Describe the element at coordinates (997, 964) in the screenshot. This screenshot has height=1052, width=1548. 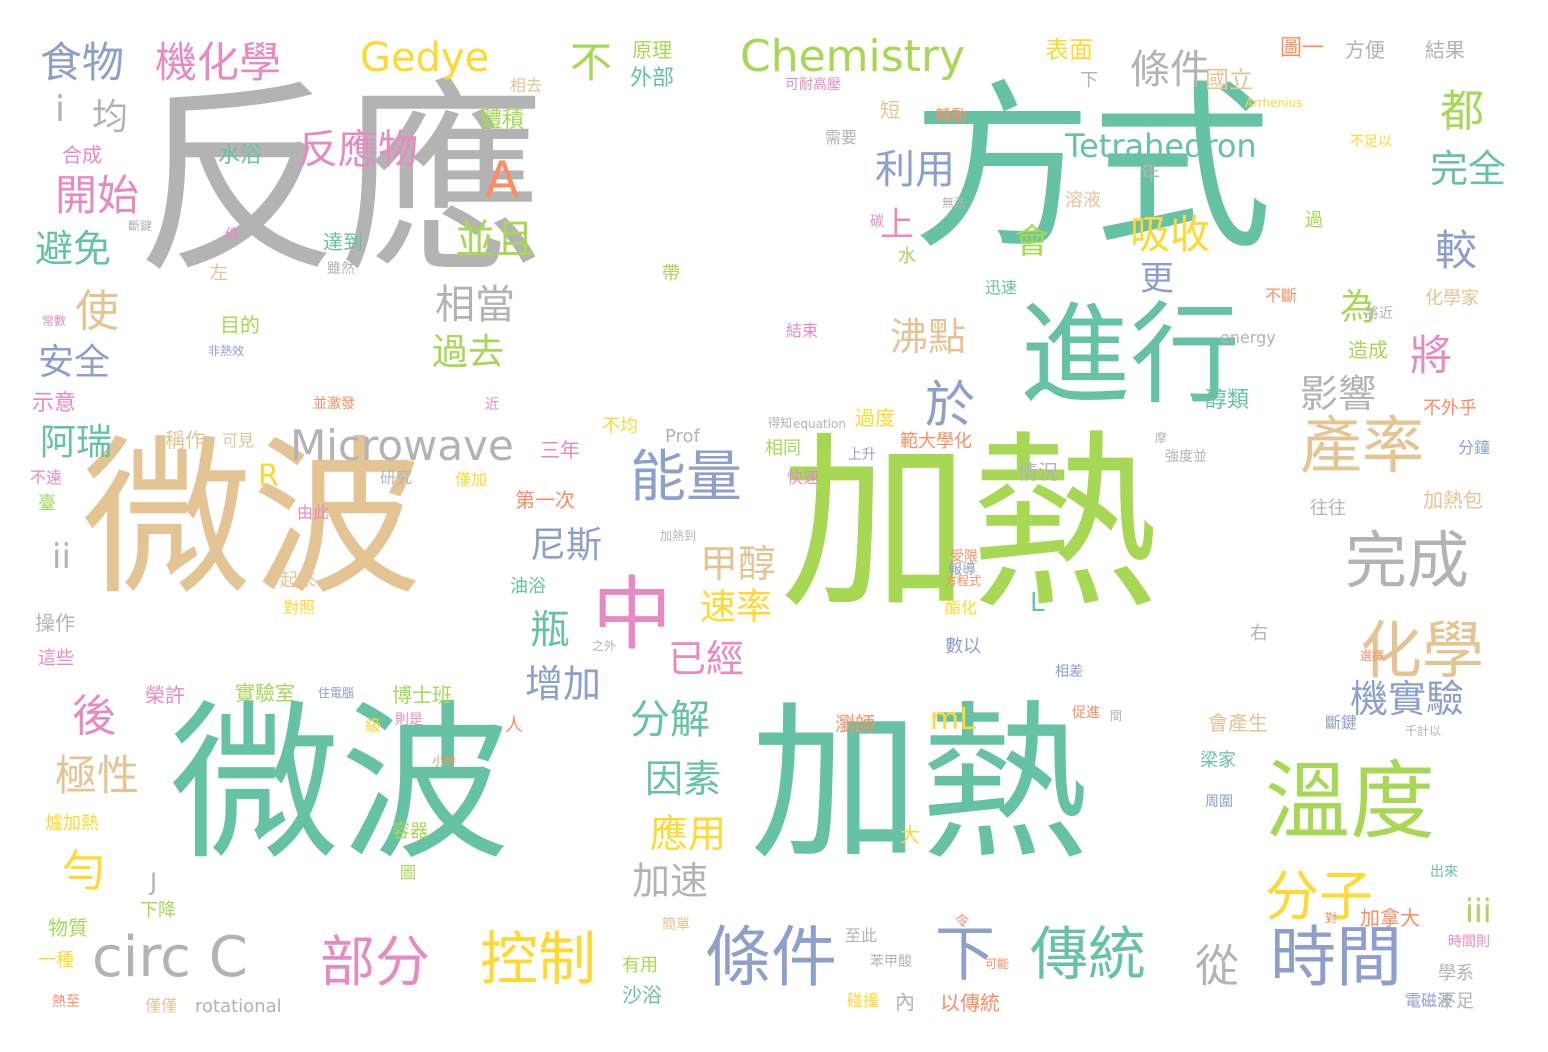
I see `cloud-word: 可能` at that location.